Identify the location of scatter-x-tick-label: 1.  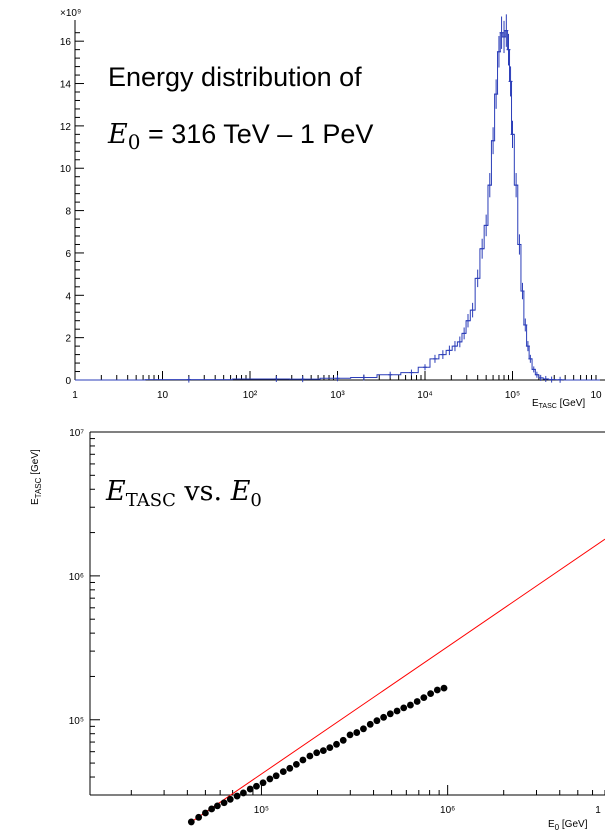
(598, 810).